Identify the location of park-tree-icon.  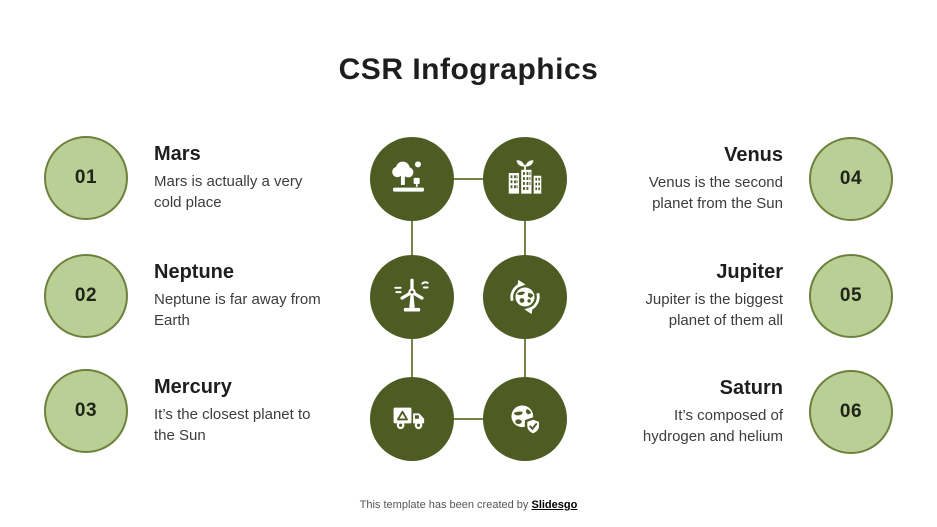
(408, 176).